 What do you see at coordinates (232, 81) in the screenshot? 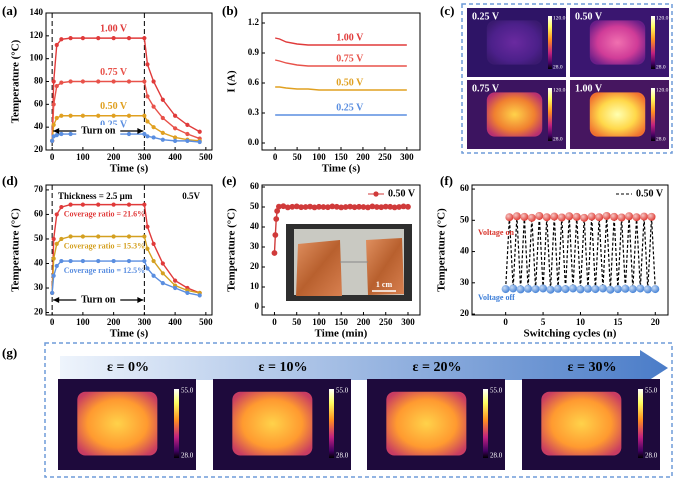
I see `y-axis-label: I (A)` at bounding box center [232, 81].